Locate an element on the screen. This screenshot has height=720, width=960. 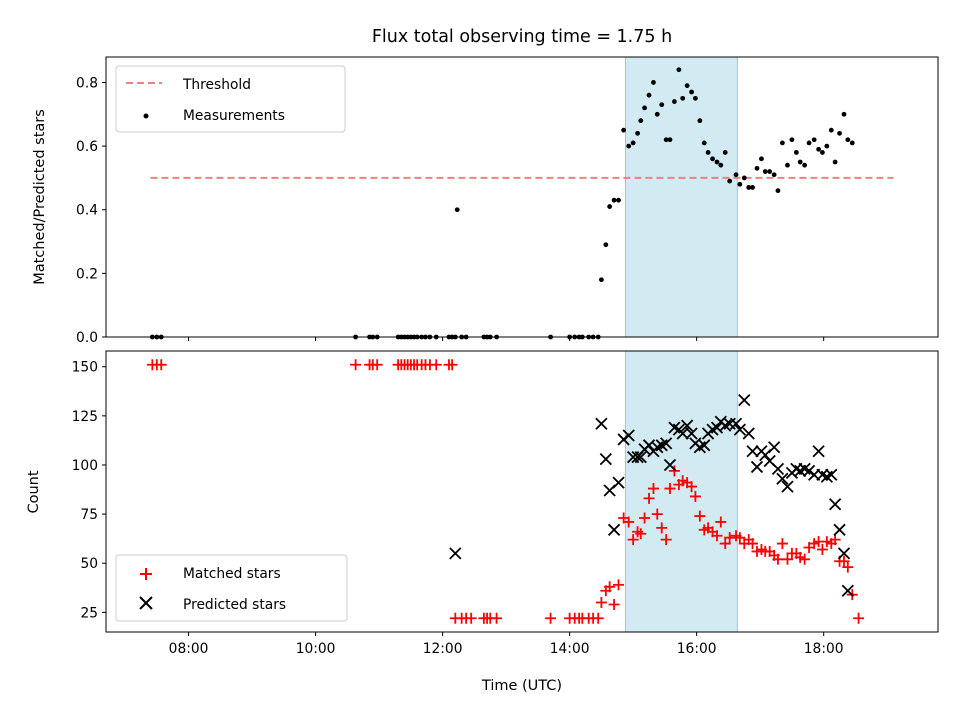
legend-measurements-label: Measurements is located at coordinates (234, 116).